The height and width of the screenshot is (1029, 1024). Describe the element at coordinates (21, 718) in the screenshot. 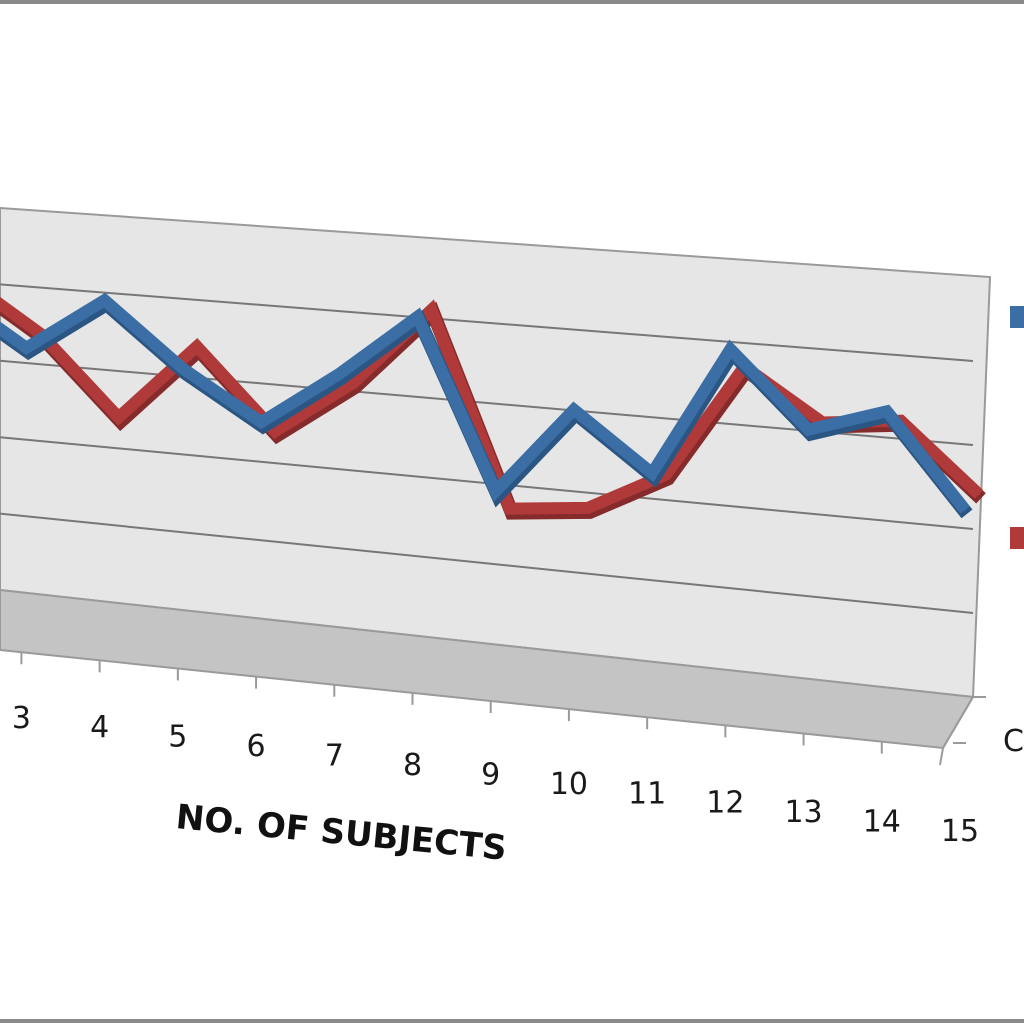

I see `x-tick-label: 3` at that location.